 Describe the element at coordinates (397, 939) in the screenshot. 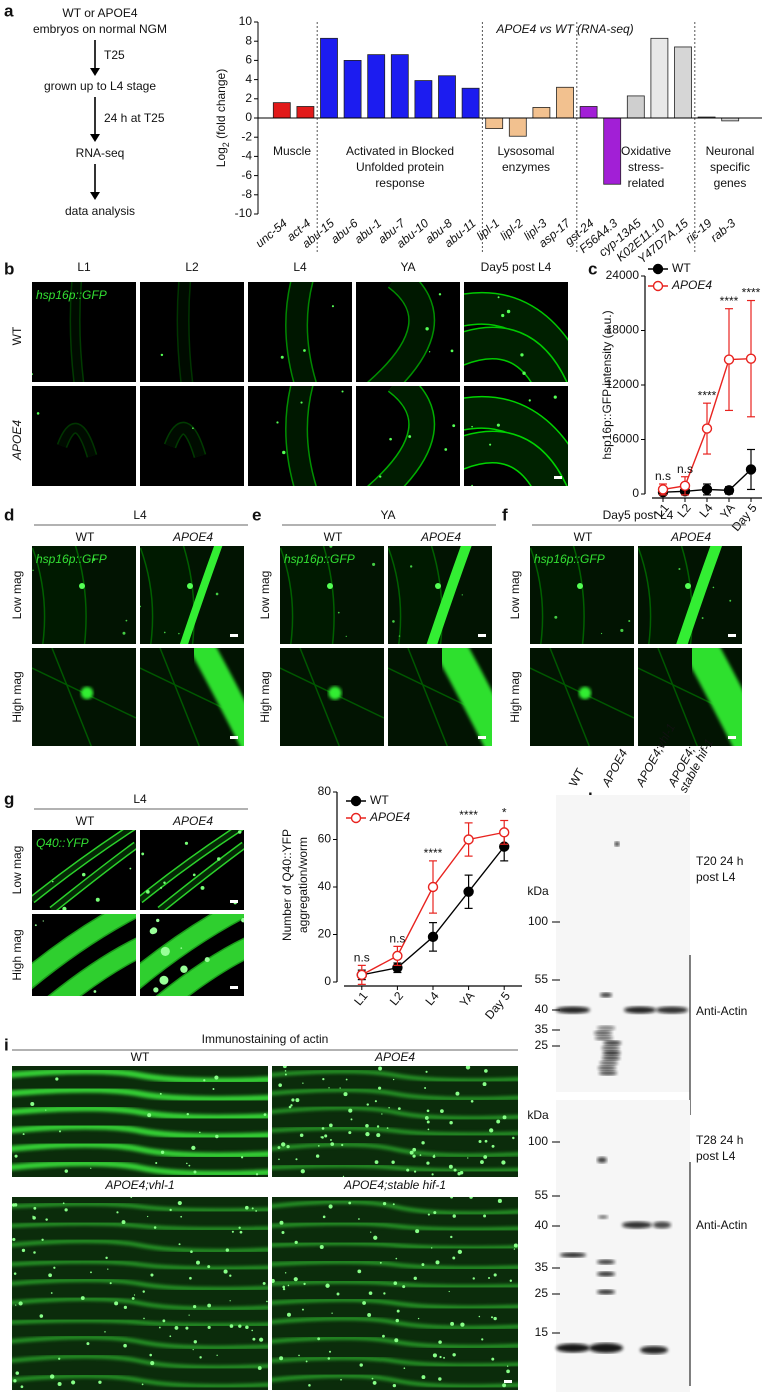

I see `significance-label: n.s` at that location.